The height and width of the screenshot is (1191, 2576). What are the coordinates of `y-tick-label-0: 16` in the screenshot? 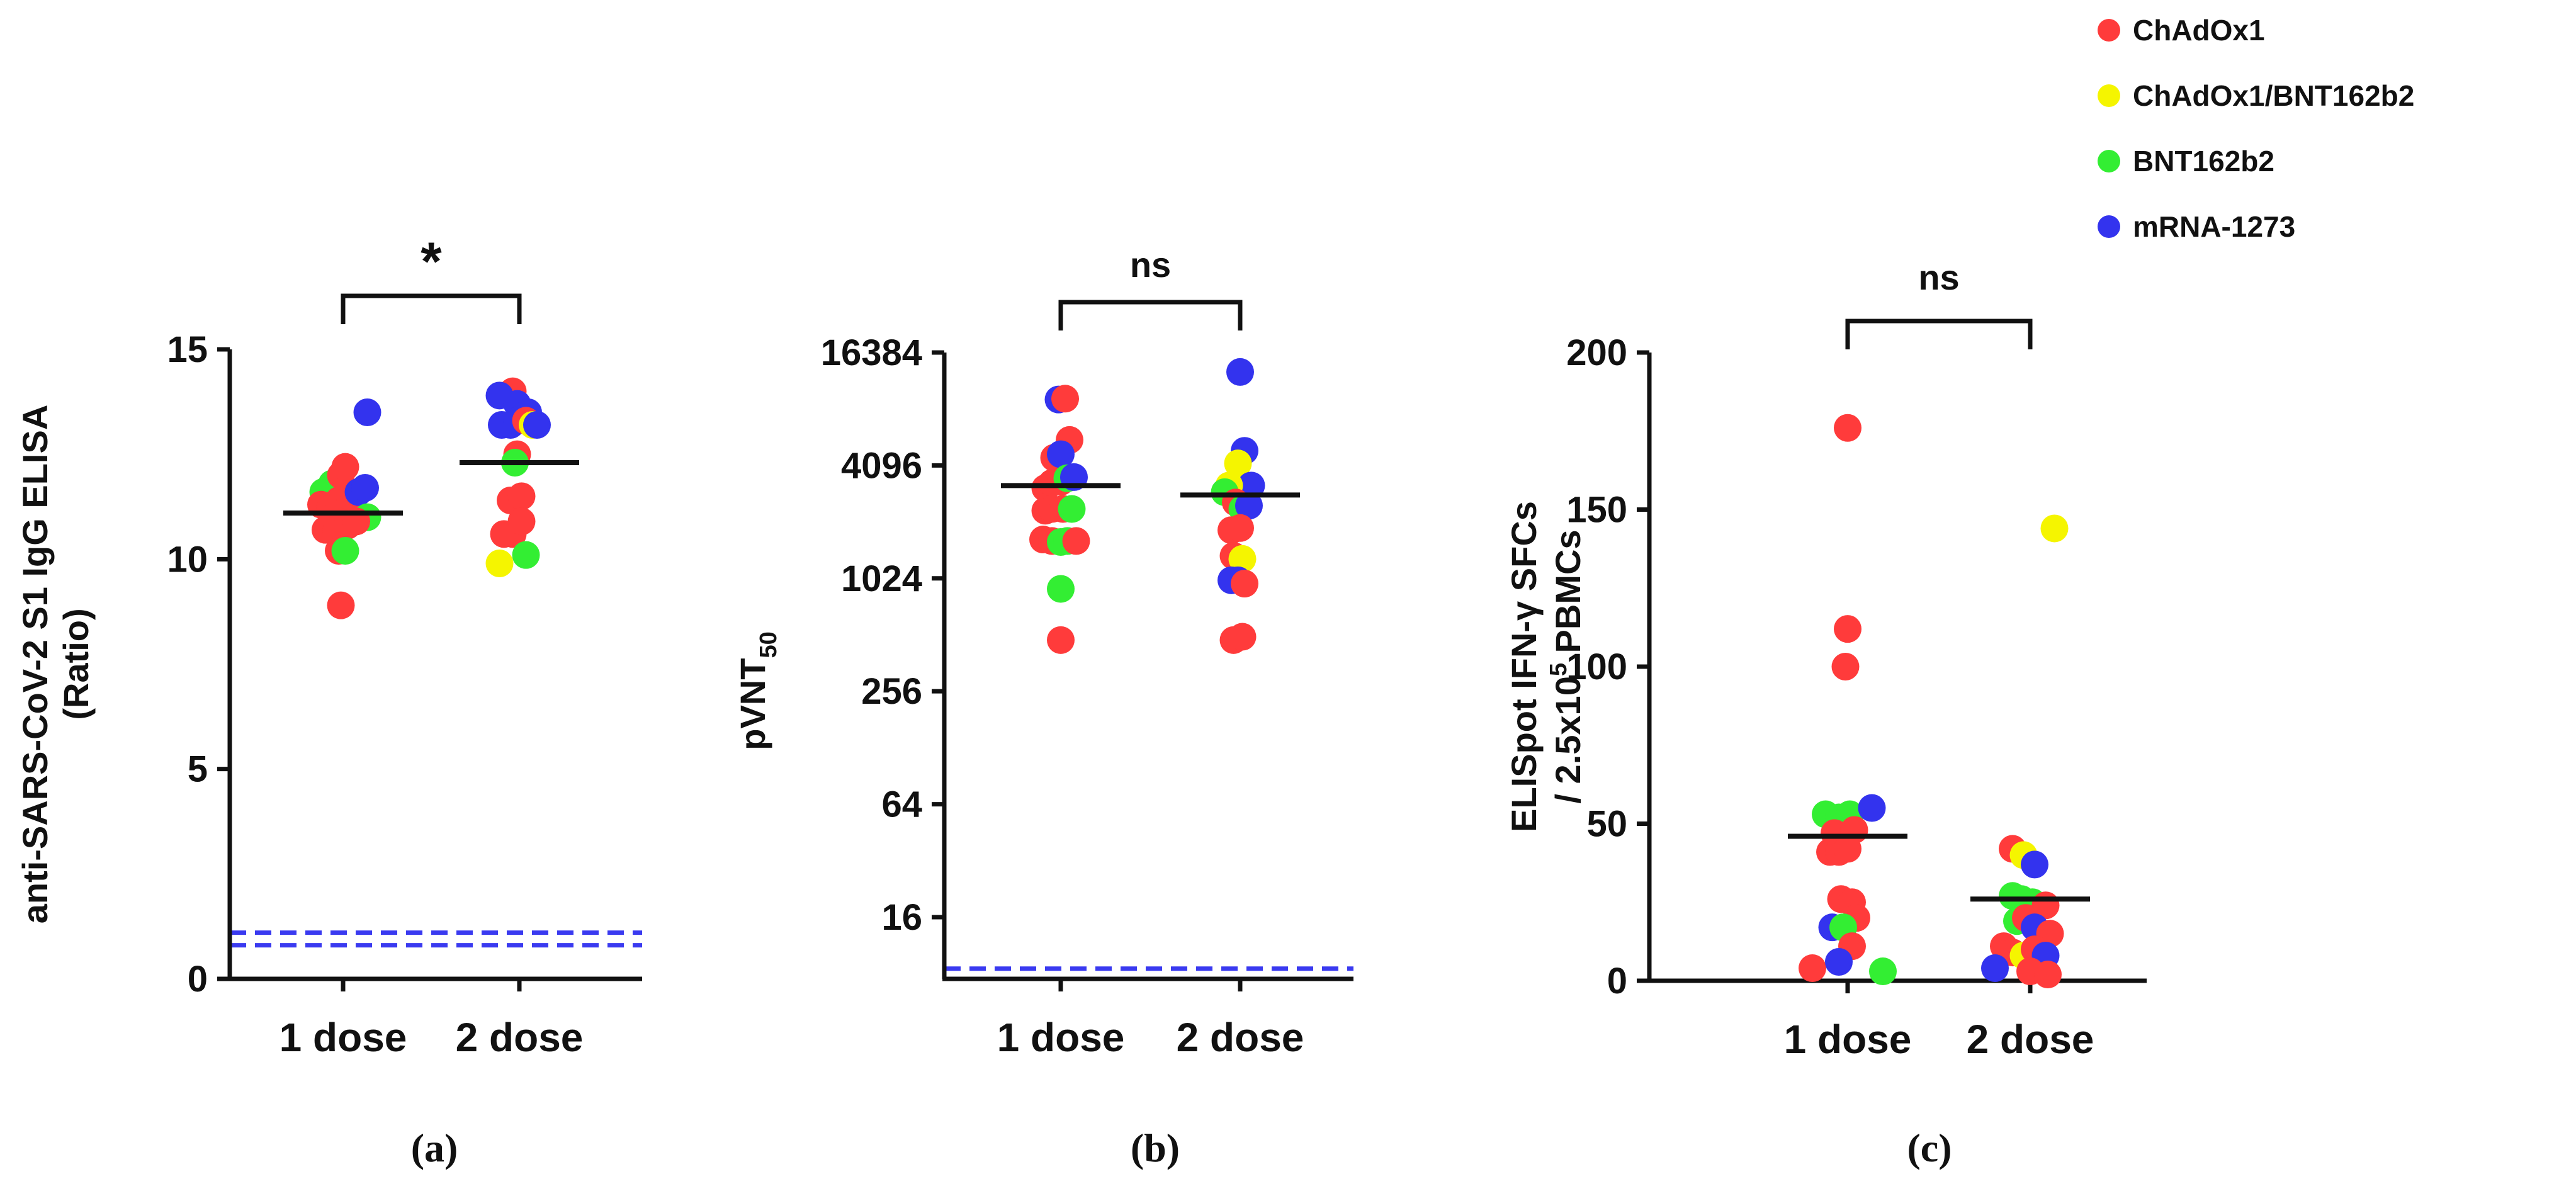 It's located at (901, 917).